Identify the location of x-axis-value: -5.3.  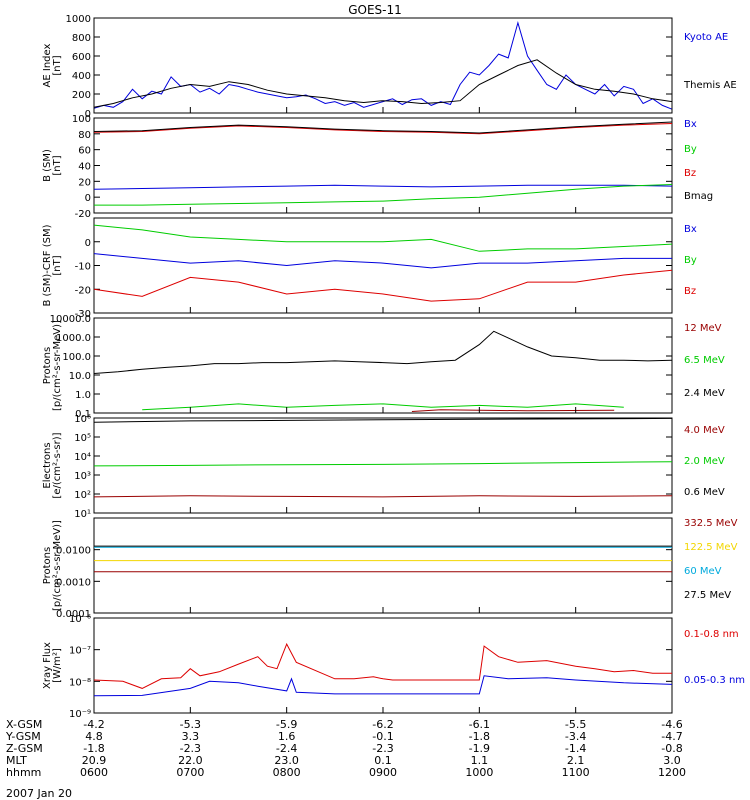
(190, 724).